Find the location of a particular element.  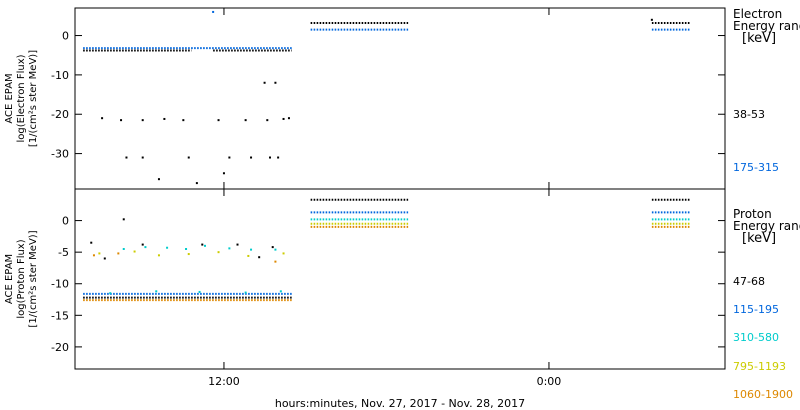

series-1060-1900 is located at coordinates (386, 263).